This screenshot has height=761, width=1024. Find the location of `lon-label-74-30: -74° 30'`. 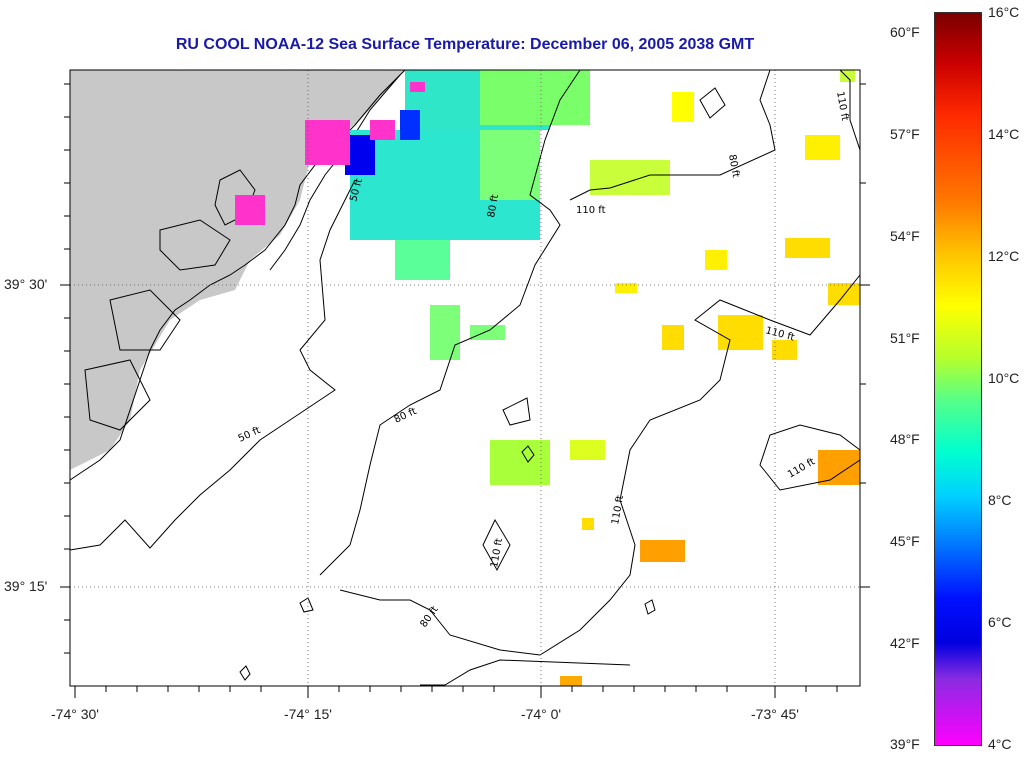

lon-label-74-30: -74° 30' is located at coordinates (75, 714).